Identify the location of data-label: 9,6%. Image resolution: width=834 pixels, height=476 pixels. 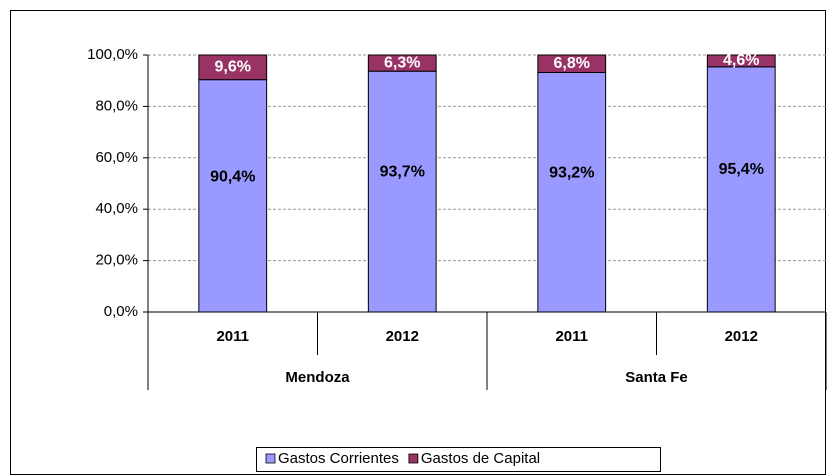
(233, 67).